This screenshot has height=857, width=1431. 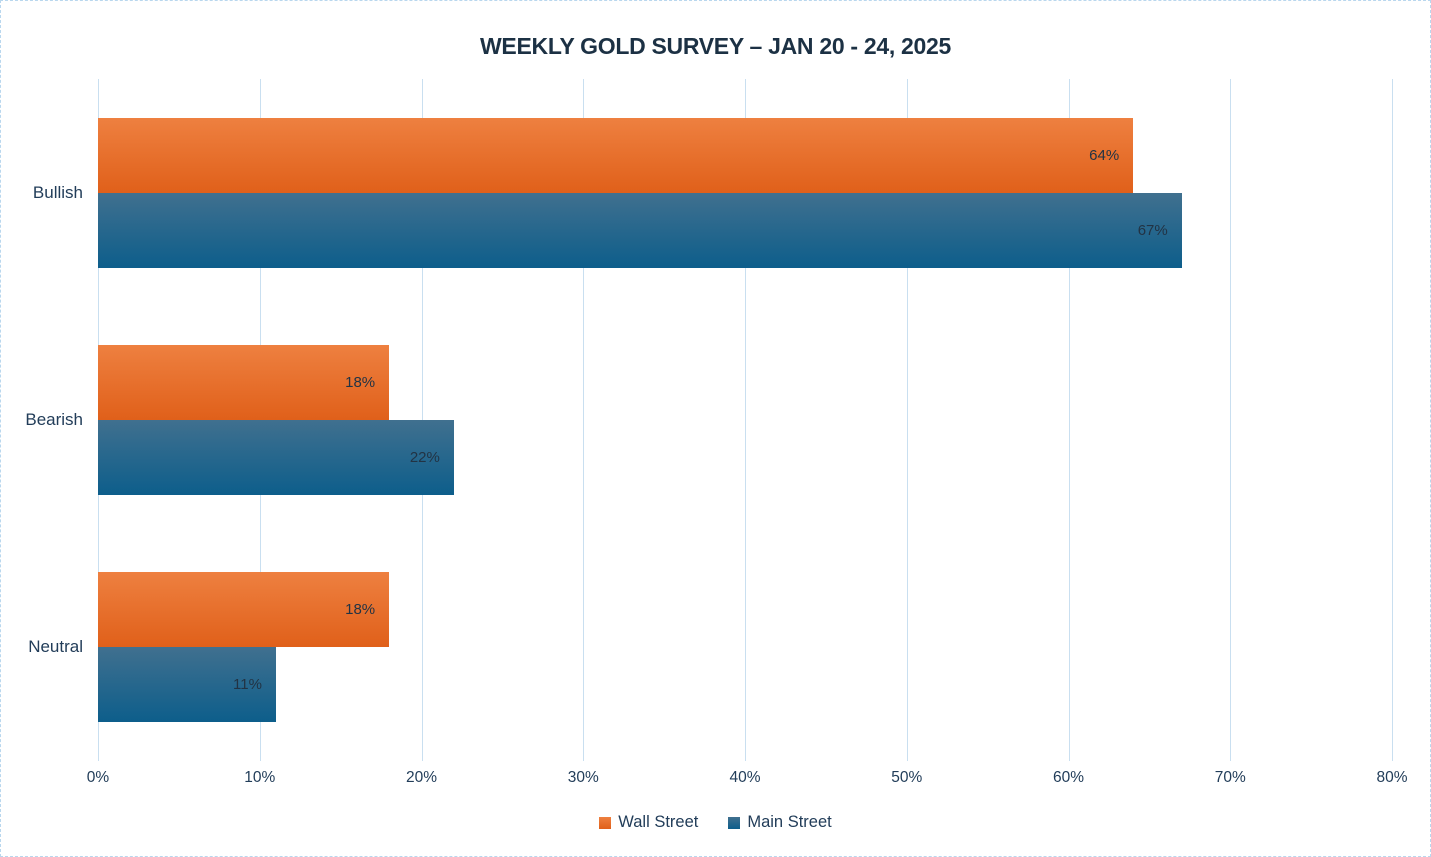 What do you see at coordinates (421, 777) in the screenshot?
I see `x-axis-label-20: 20%` at bounding box center [421, 777].